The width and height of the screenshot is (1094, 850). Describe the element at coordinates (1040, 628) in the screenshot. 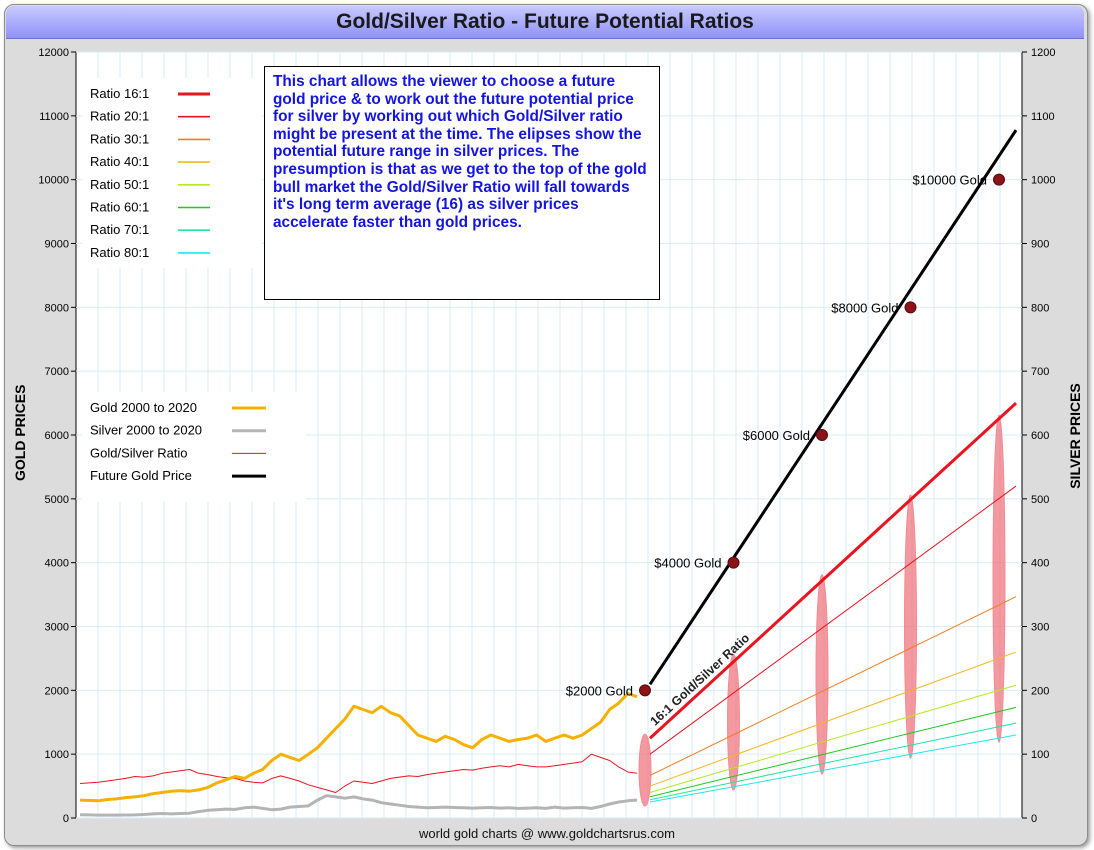

I see `y2-tick-label: 300` at that location.